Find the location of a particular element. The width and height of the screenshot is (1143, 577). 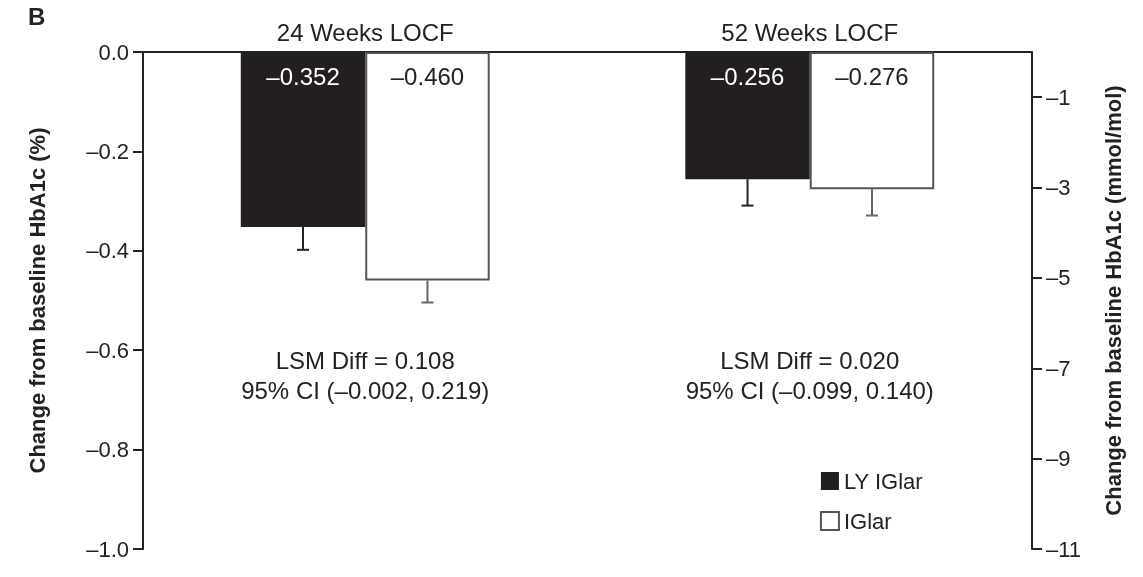

data-label: –0.352 is located at coordinates (303, 76).